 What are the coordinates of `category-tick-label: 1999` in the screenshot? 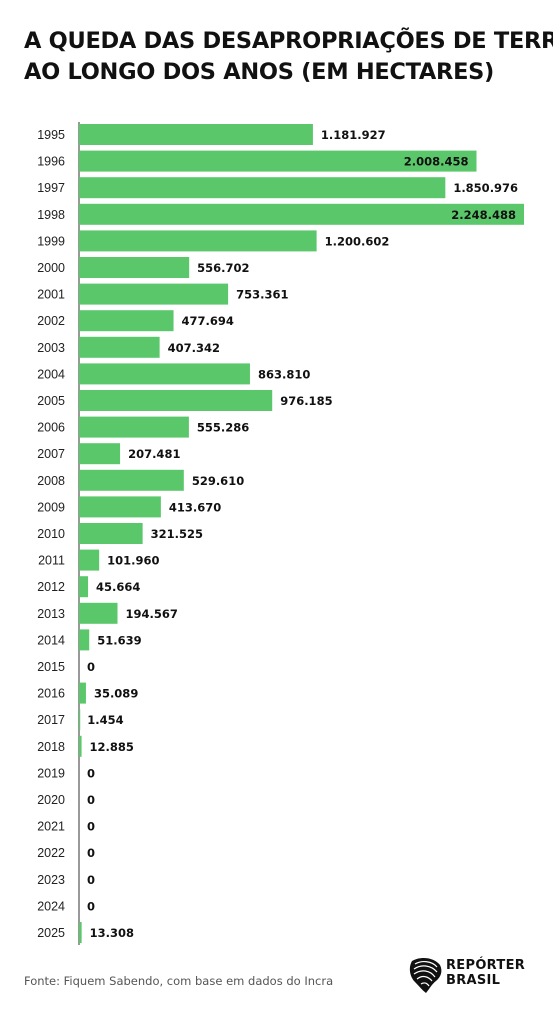 It's located at (51, 241).